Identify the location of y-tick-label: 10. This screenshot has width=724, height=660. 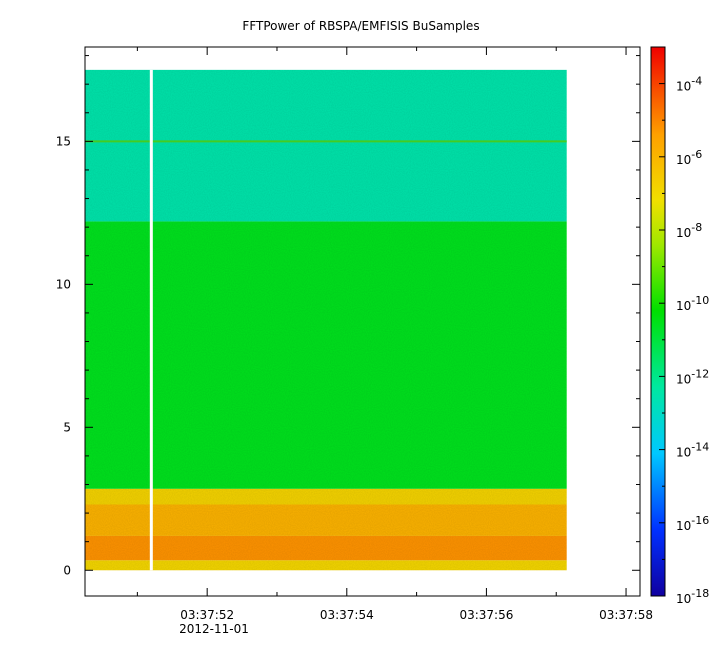
(63, 284).